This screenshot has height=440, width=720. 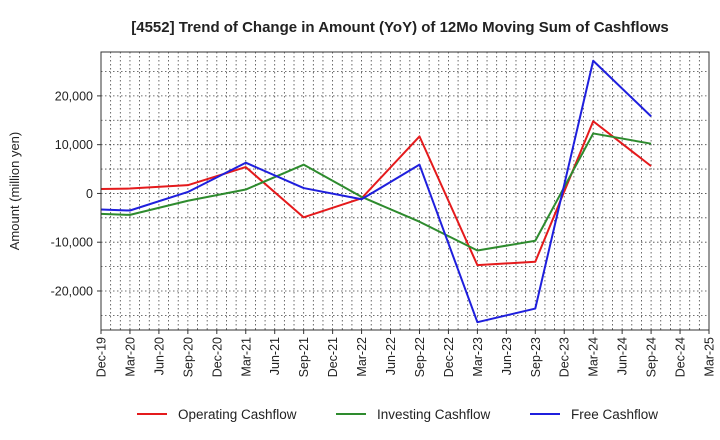 I want to click on x-tick-label: Sep-20, so click(x=188, y=357).